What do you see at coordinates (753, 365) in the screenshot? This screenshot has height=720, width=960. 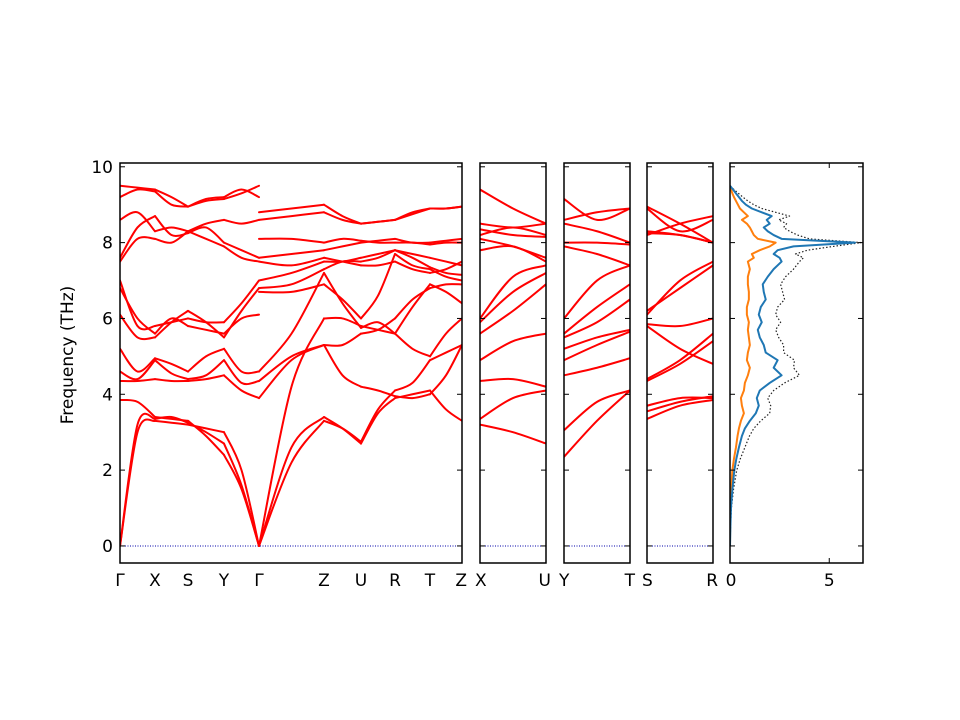 I see `partial-dos-curve-orange` at bounding box center [753, 365].